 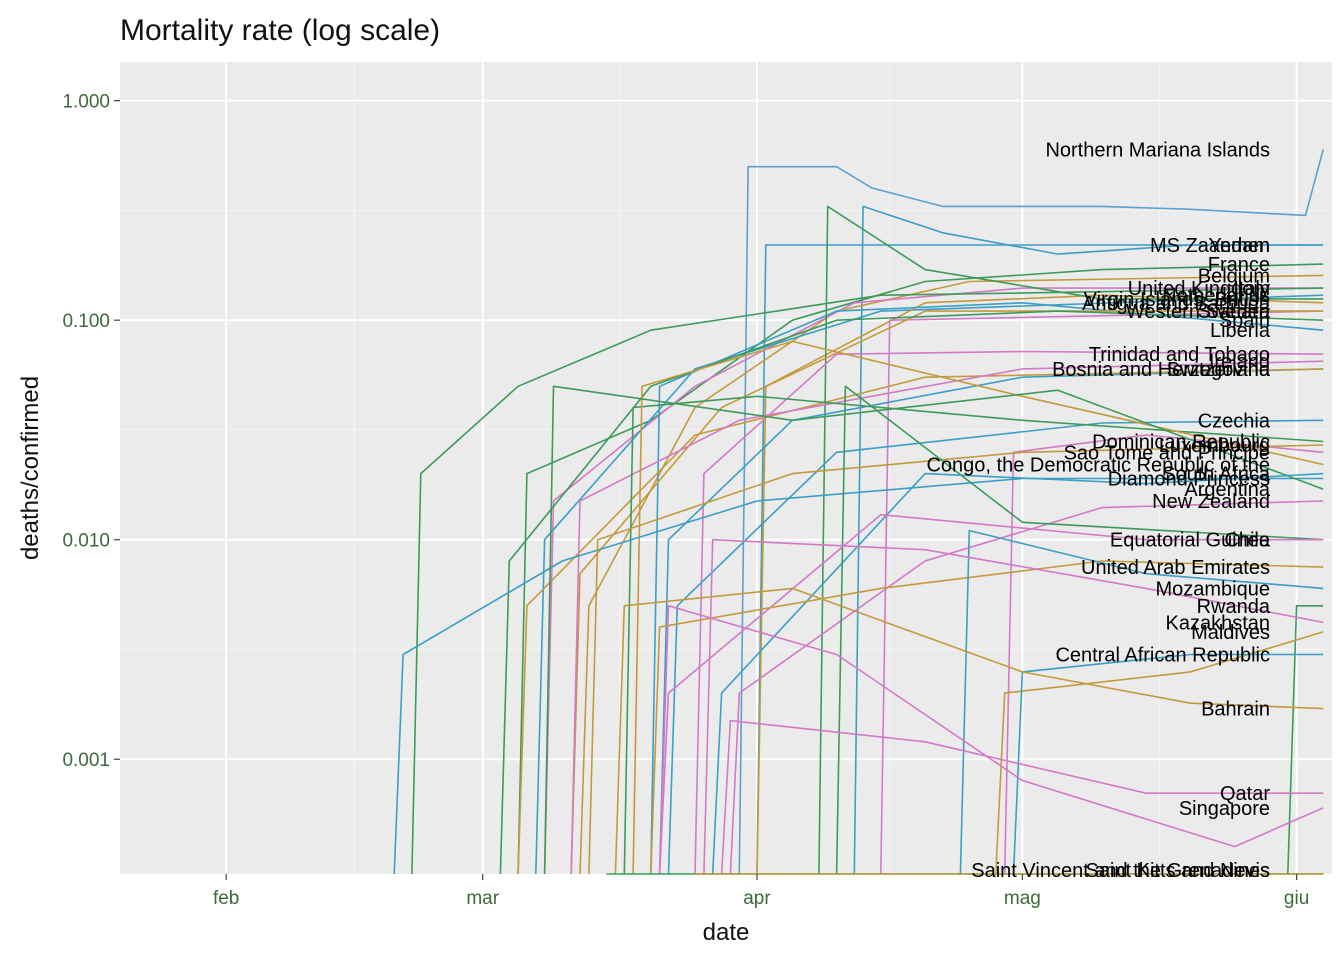 I want to click on series-label: Switzerland, so click(x=1218, y=370).